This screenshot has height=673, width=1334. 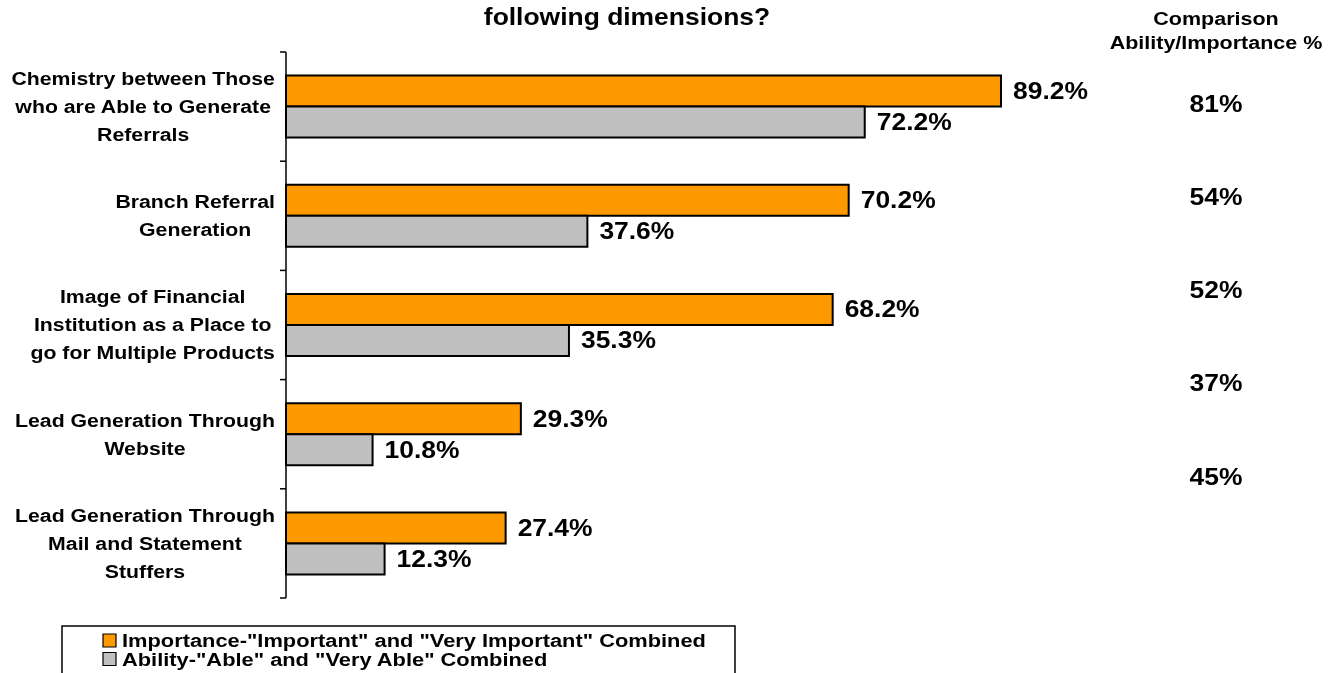 What do you see at coordinates (637, 231) in the screenshot?
I see `data-label: 37.6%` at bounding box center [637, 231].